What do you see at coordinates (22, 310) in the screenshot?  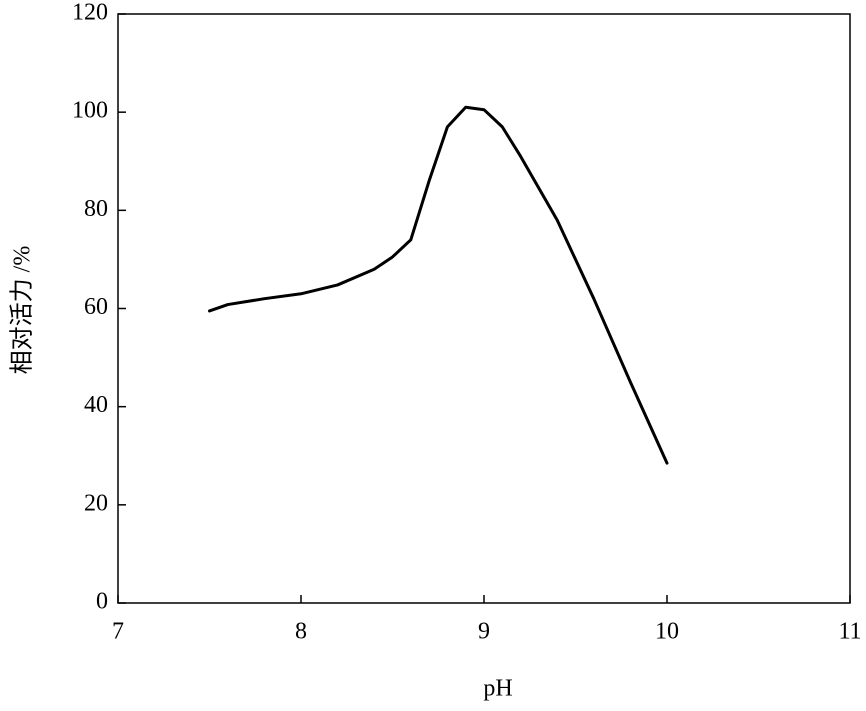 I see `y-axis-label: 相对活力 /%` at bounding box center [22, 310].